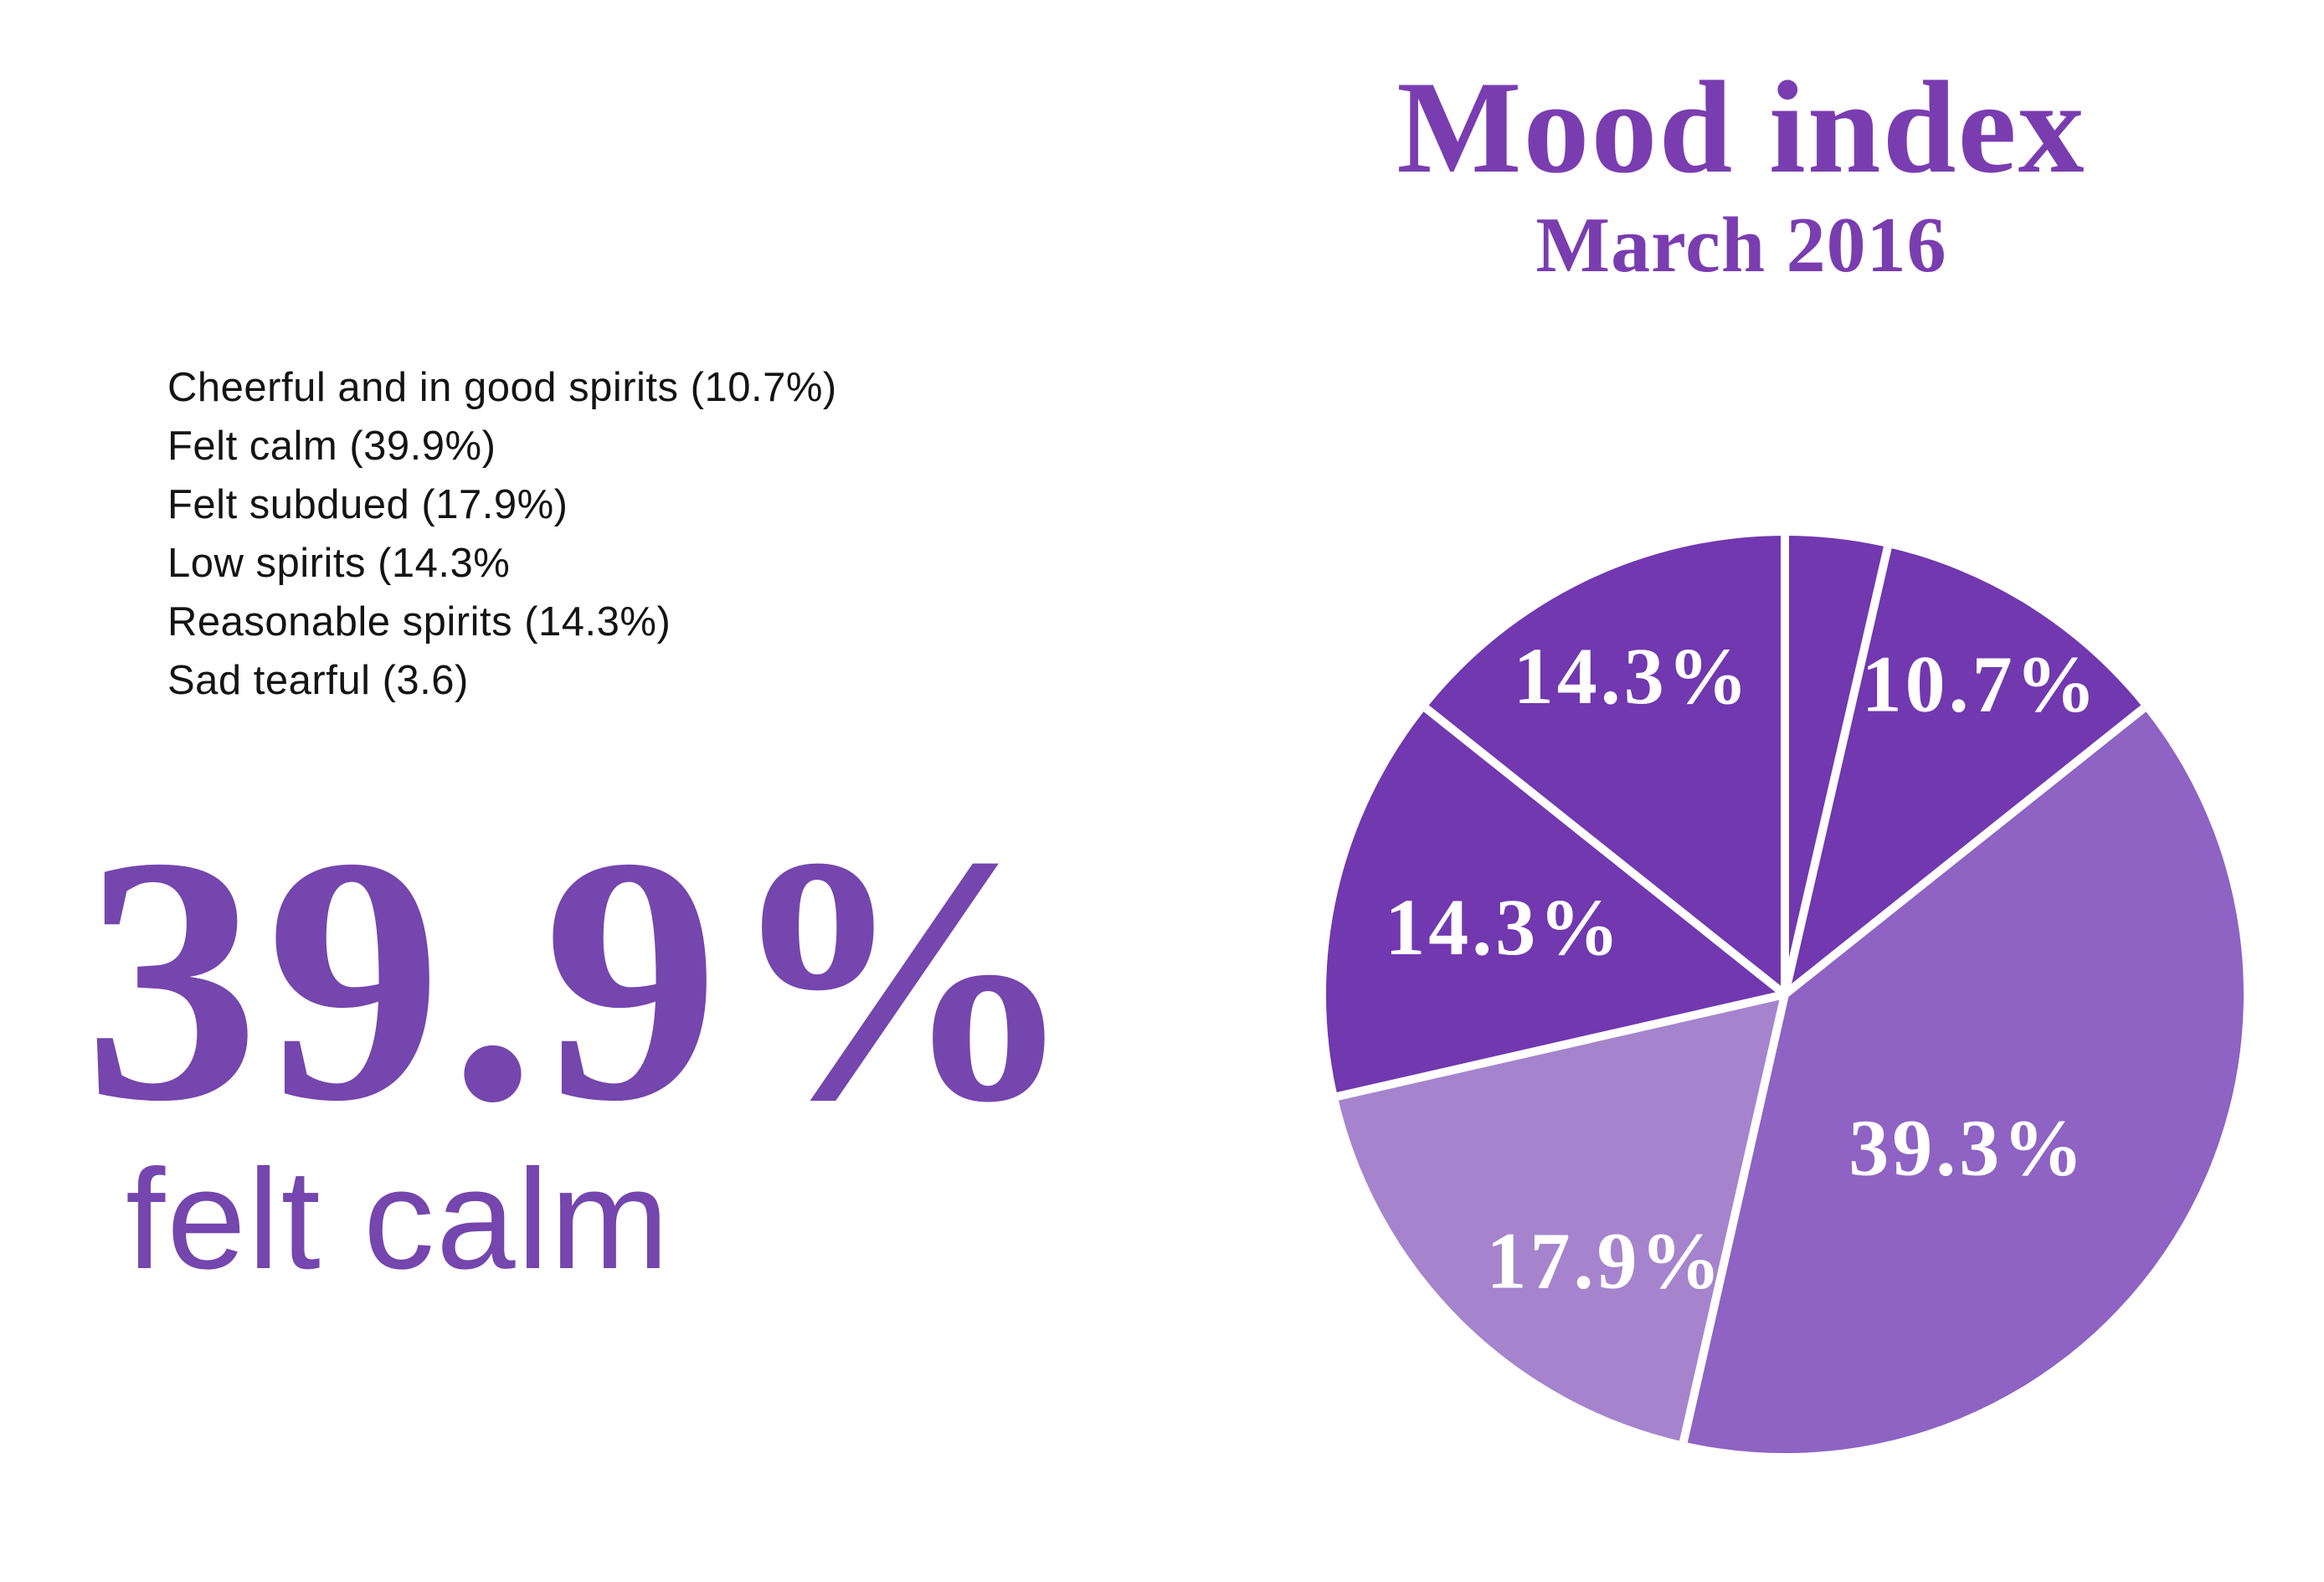 Image resolution: width=2324 pixels, height=1582 pixels. I want to click on pie-slice-low-spirits, so click(1555, 903).